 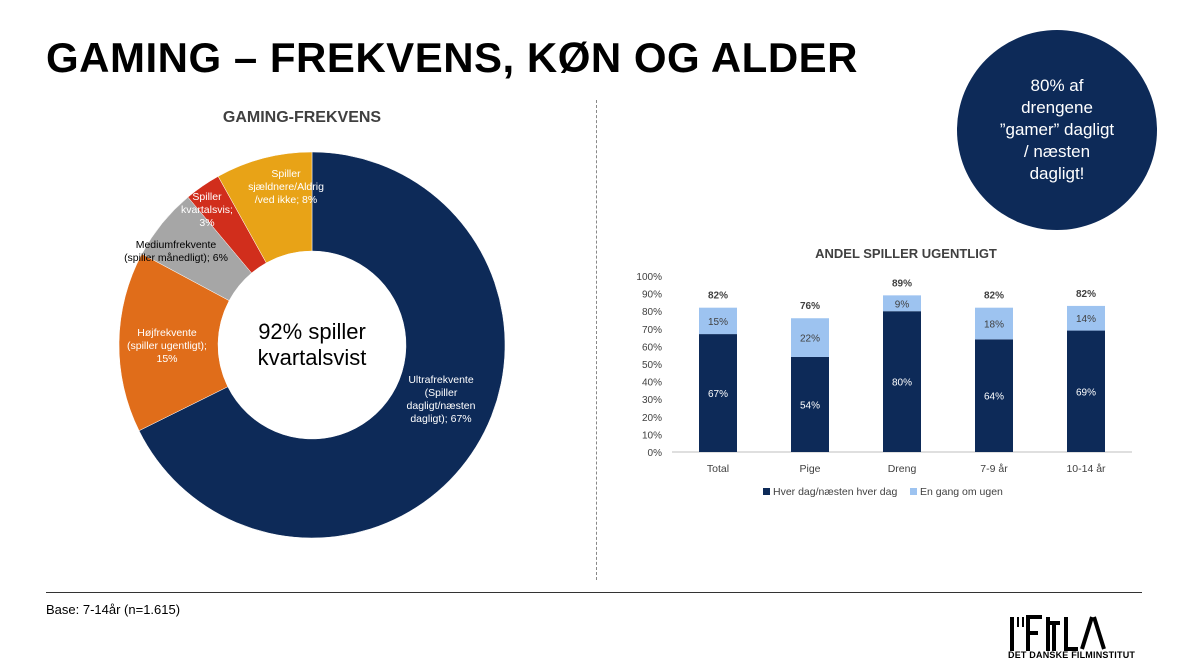 What do you see at coordinates (649, 277) in the screenshot?
I see `y-tick-label: 100%` at bounding box center [649, 277].